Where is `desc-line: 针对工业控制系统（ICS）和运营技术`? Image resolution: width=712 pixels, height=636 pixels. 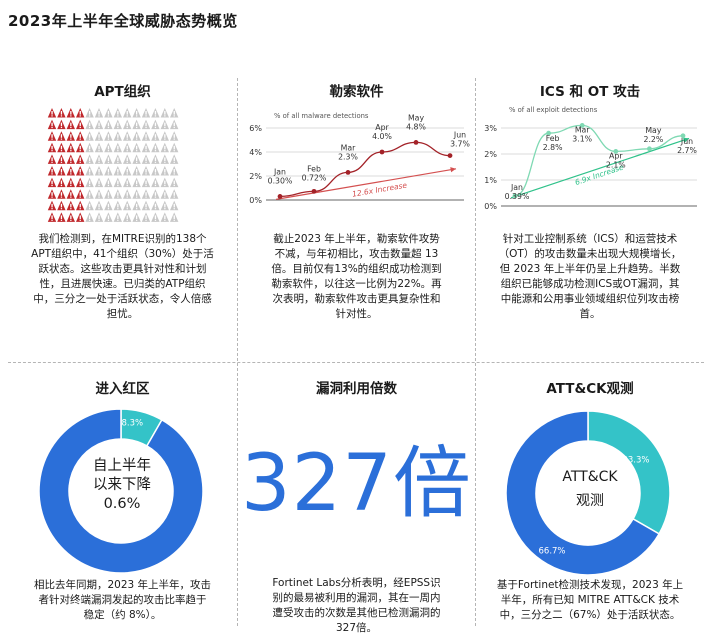 desc-line: 针对工业控制系统（ICS）和运营技术 is located at coordinates (590, 239).